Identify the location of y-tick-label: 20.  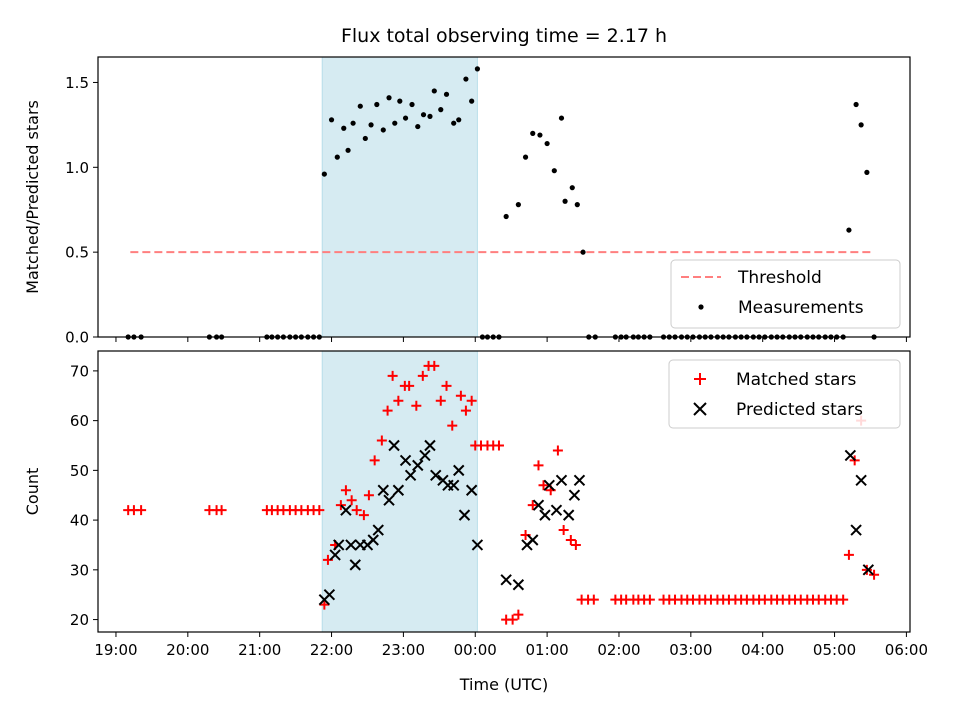
(79, 620).